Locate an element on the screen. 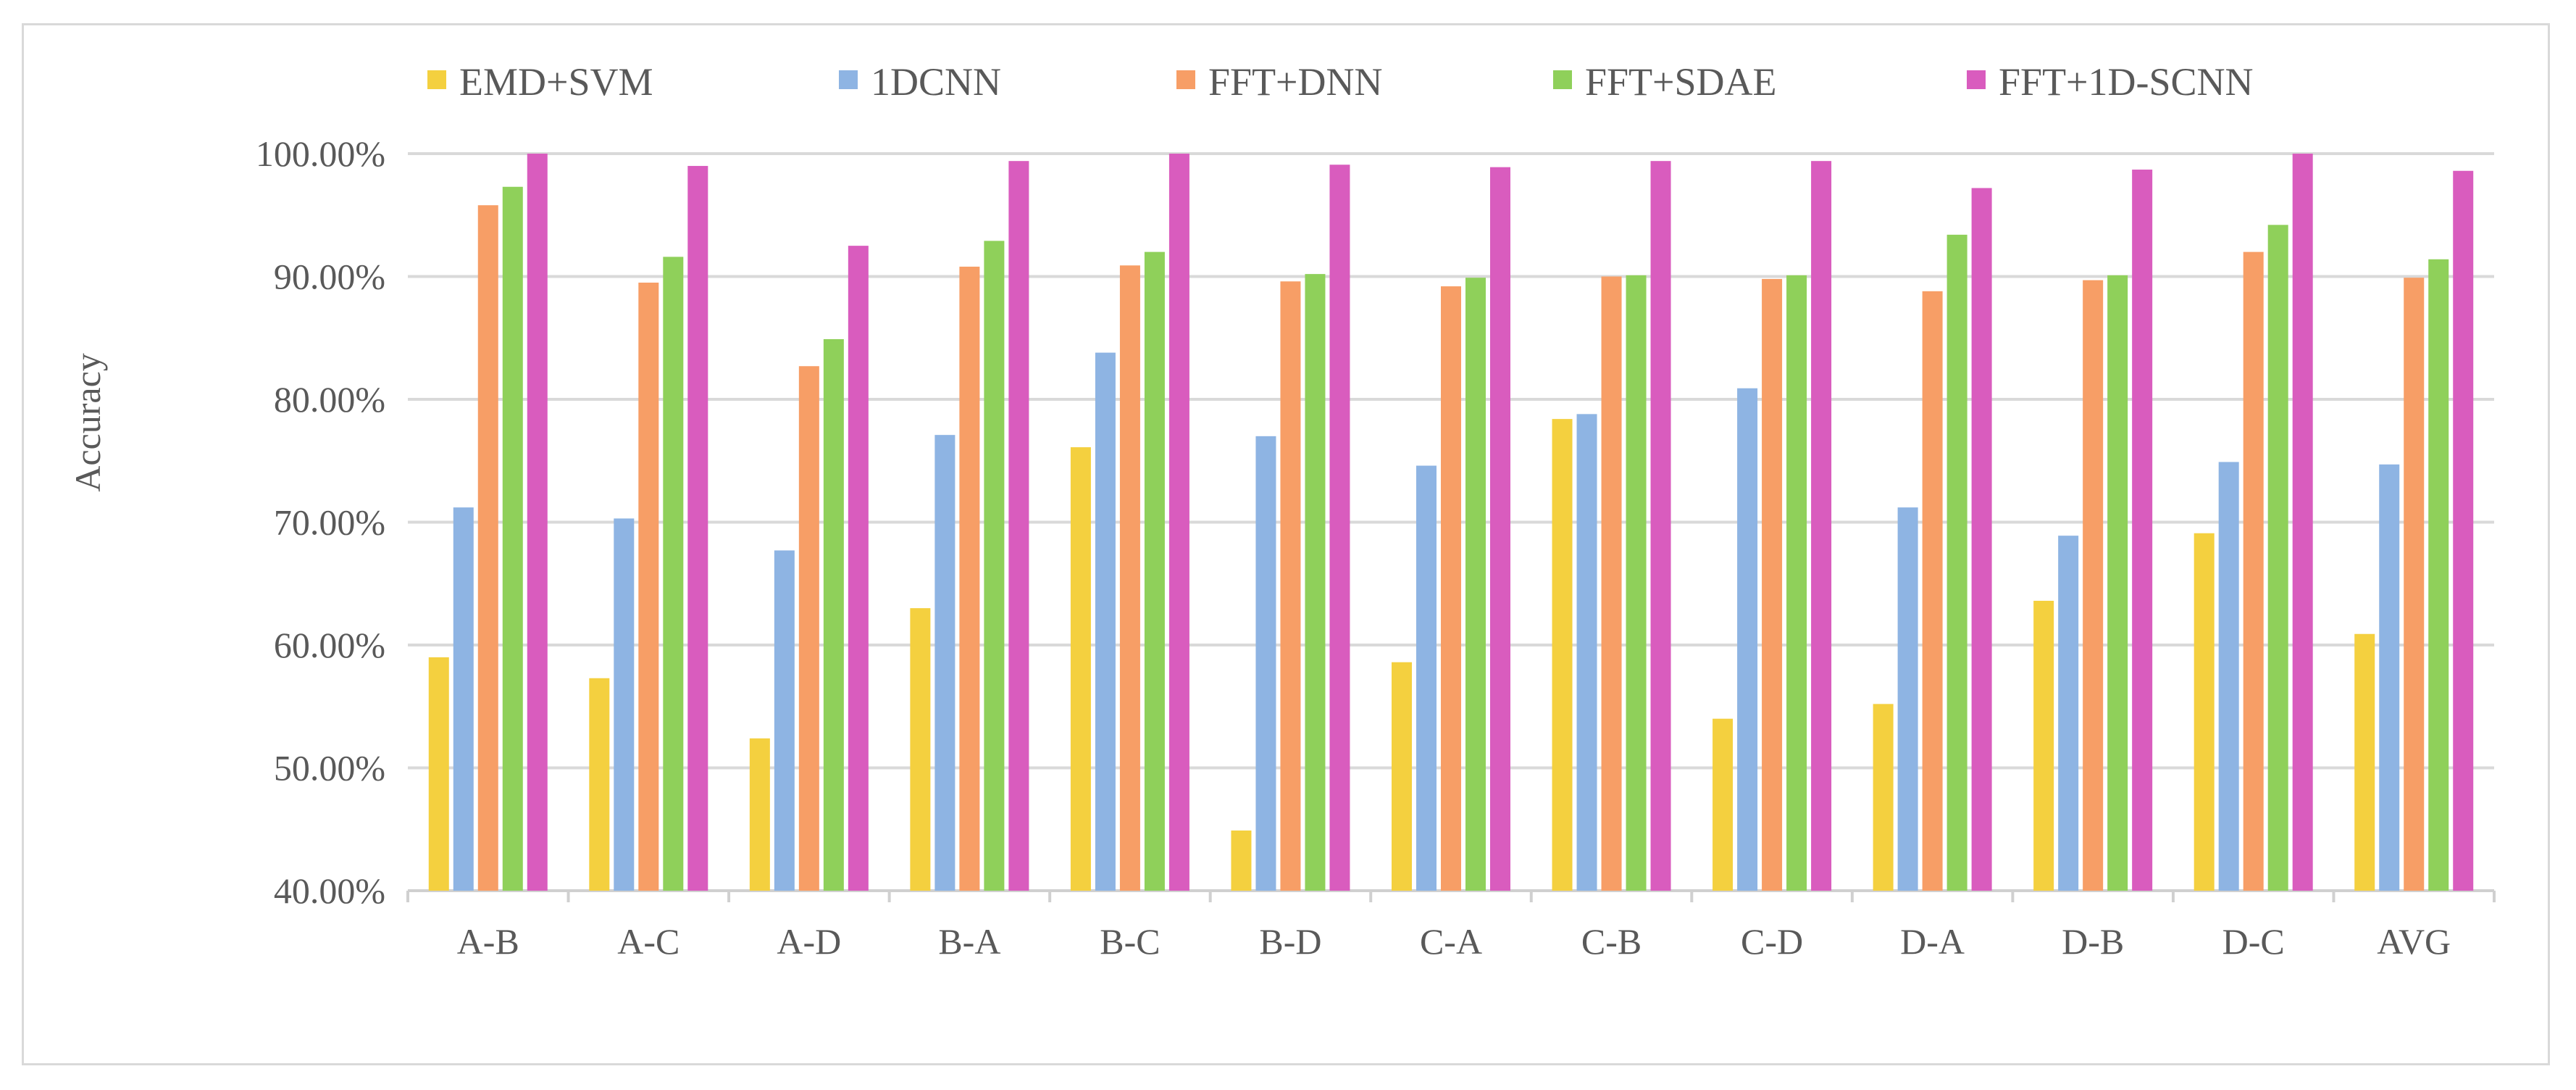  x-tick-label: A-C is located at coordinates (648, 942).